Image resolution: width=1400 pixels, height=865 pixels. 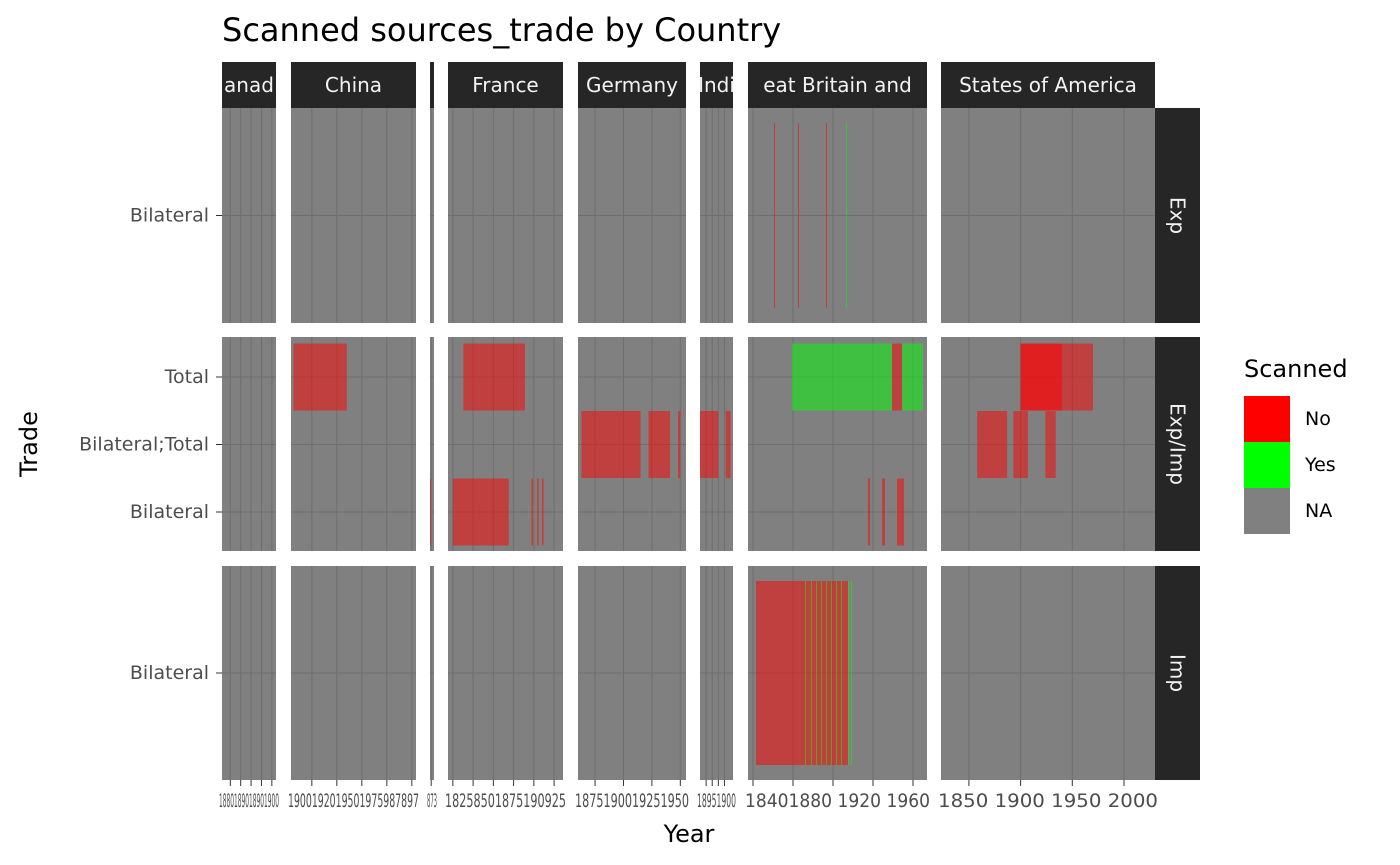 What do you see at coordinates (144, 445) in the screenshot?
I see `y-tick-label: Bilateral;Total` at bounding box center [144, 445].